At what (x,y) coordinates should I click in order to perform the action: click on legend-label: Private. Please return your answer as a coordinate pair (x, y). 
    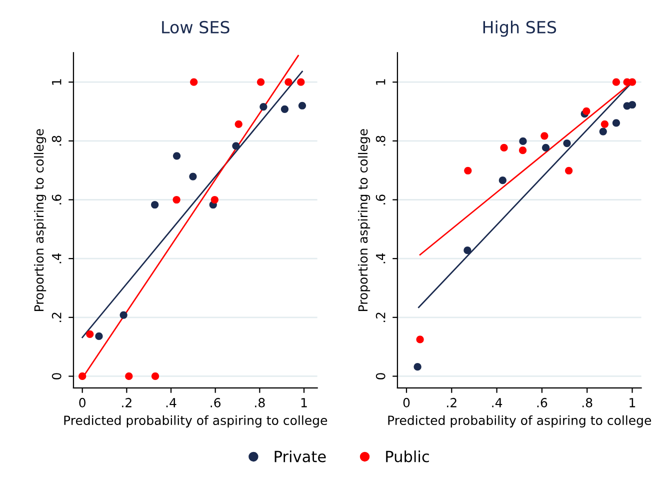
    Looking at the image, I should click on (300, 456).